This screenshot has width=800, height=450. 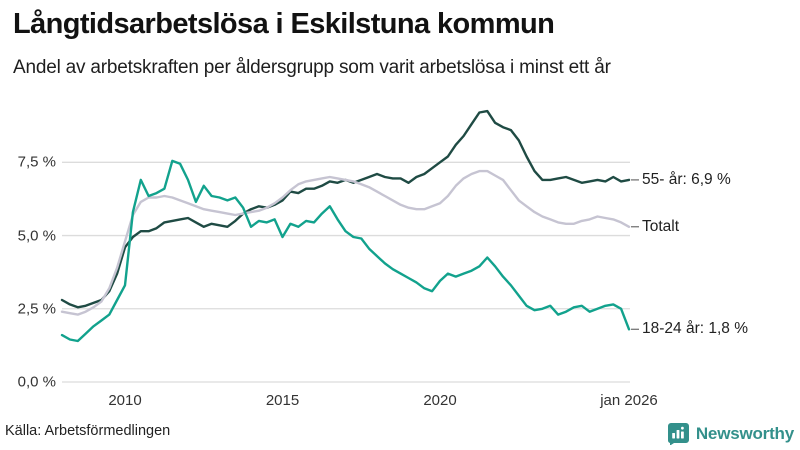 What do you see at coordinates (284, 24) in the screenshot?
I see `page-title: Långtidsarbetslösa i Eskilstuna kommun` at bounding box center [284, 24].